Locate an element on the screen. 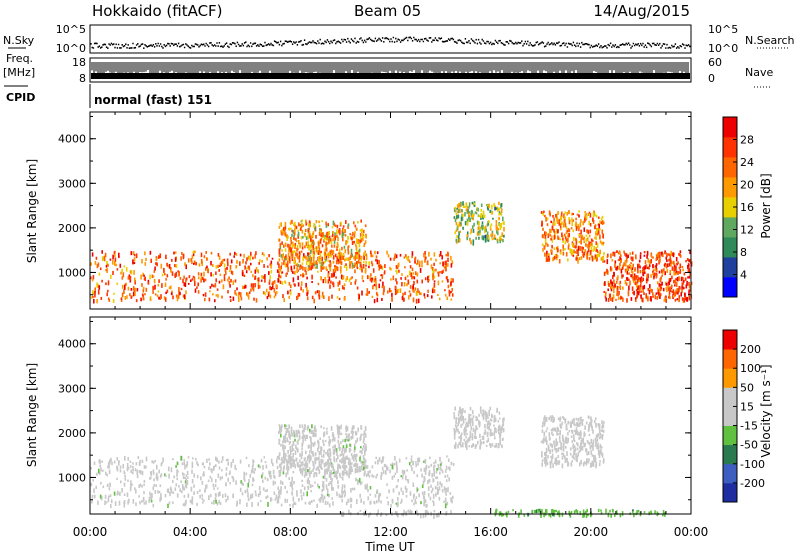 The width and height of the screenshot is (800, 554). colorbar-swatch is located at coordinates (730, 187).